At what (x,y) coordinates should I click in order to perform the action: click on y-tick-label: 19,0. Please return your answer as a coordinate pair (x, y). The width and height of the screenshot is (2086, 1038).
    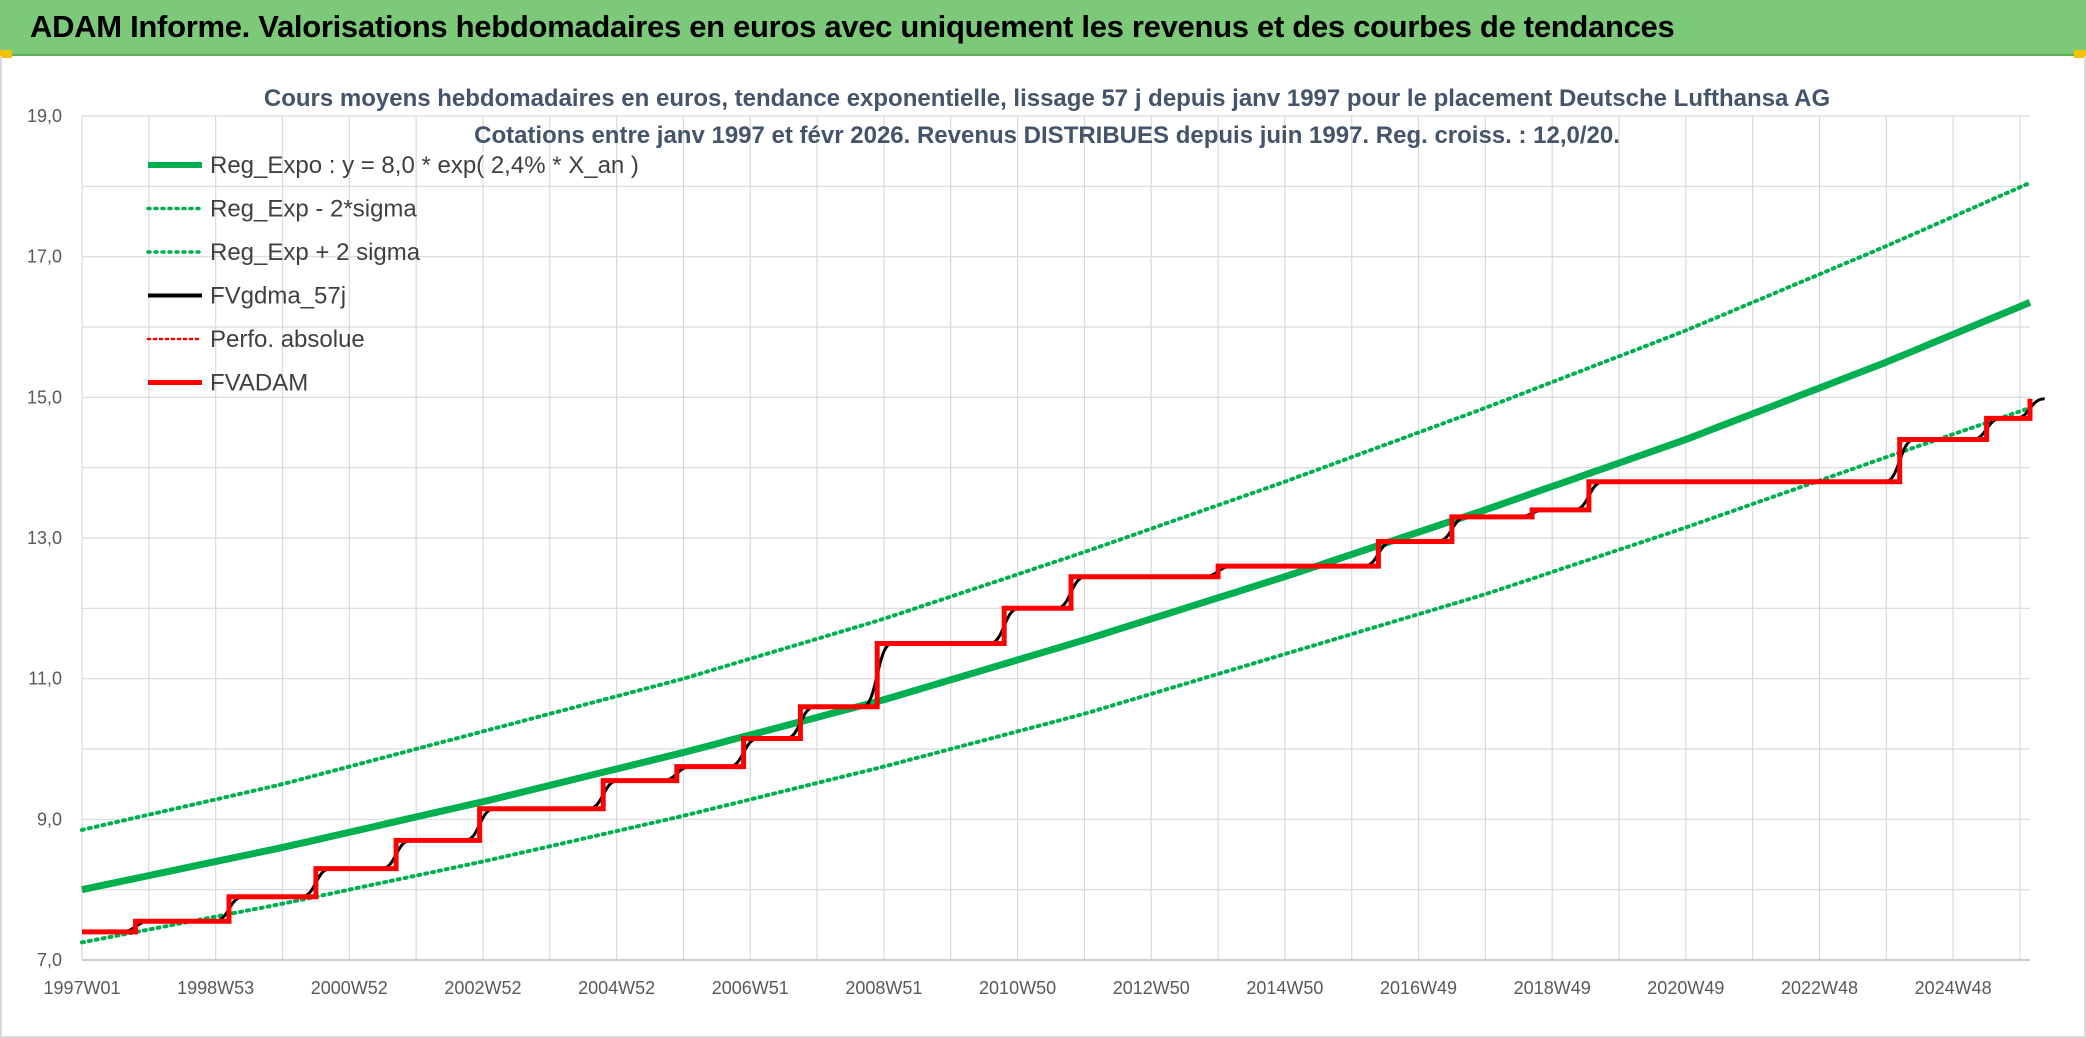
    Looking at the image, I should click on (44, 116).